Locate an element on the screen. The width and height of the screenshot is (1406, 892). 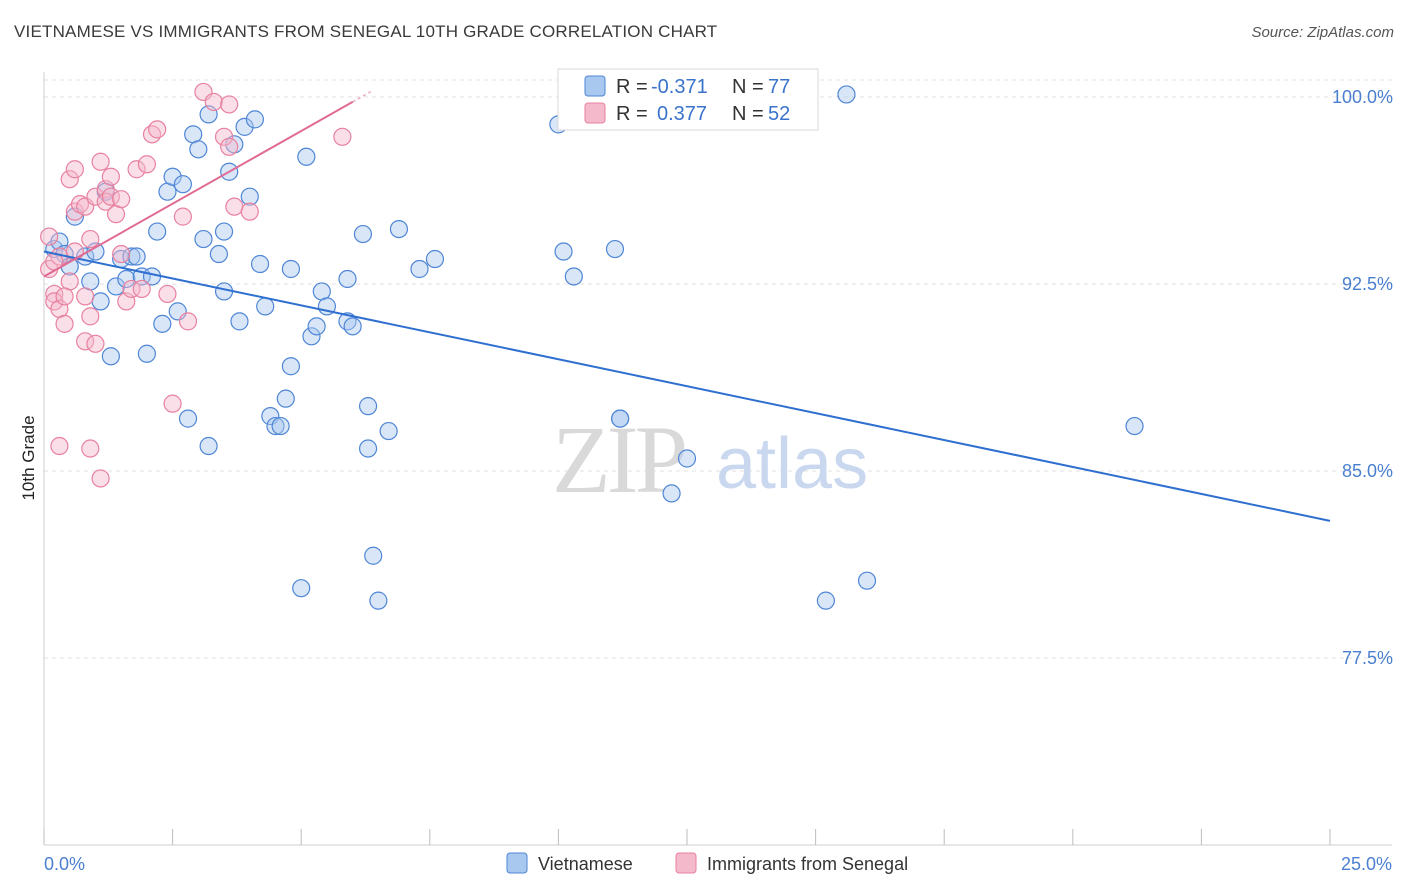
senegal-trendline is located at coordinates (198, 189).